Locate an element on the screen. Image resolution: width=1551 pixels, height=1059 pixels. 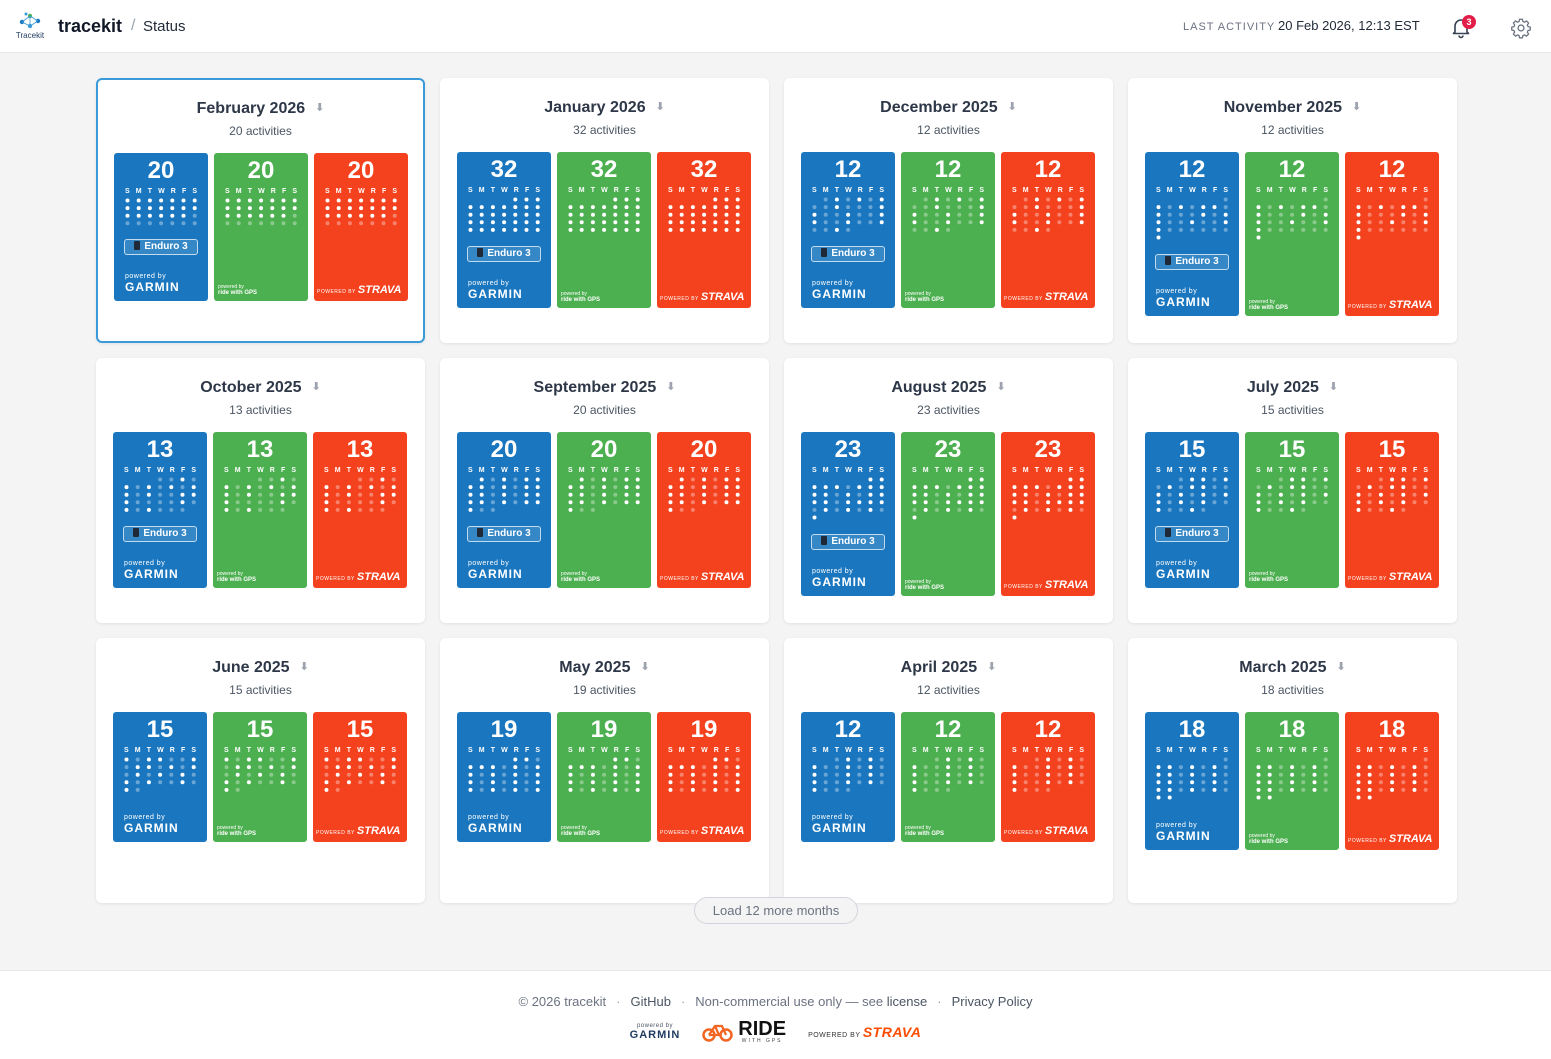
settings-button is located at coordinates (1521, 28).